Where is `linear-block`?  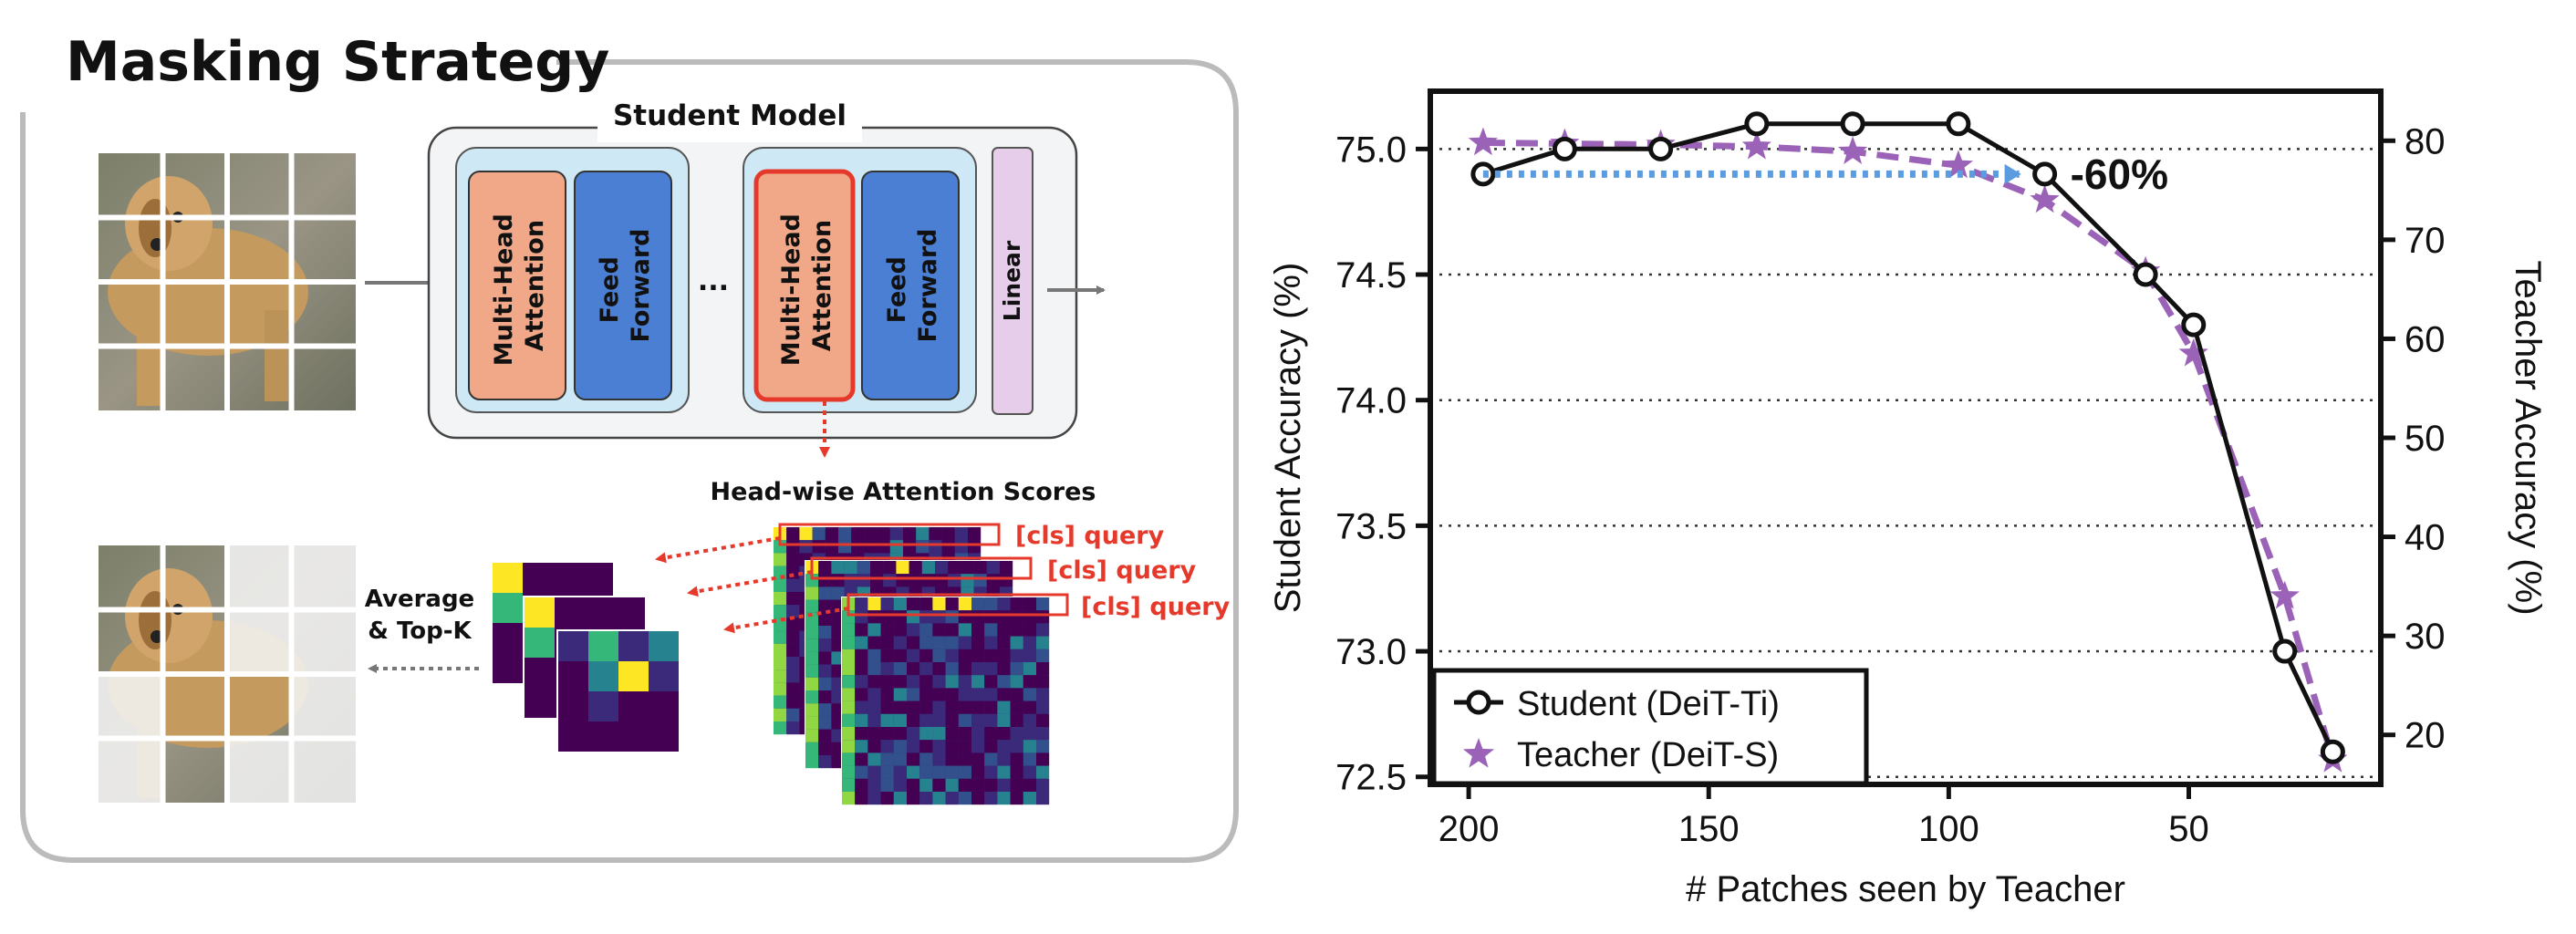 linear-block is located at coordinates (1013, 281).